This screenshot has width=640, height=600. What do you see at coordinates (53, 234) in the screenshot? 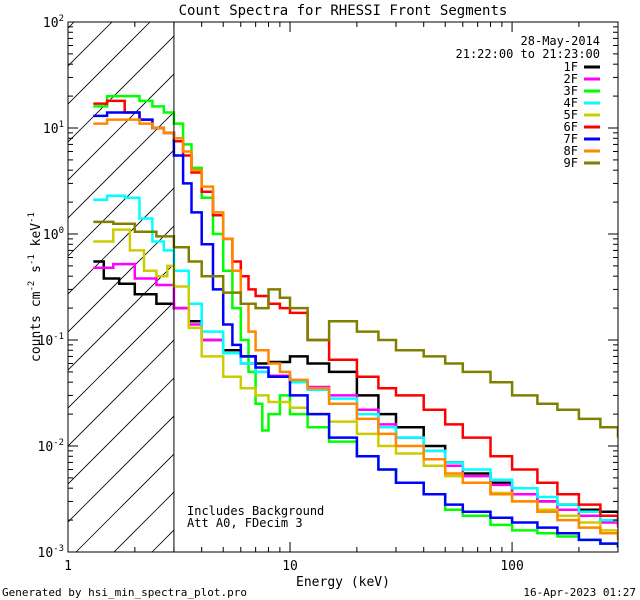
I see `y-tick-label: 10⁰` at bounding box center [53, 234].